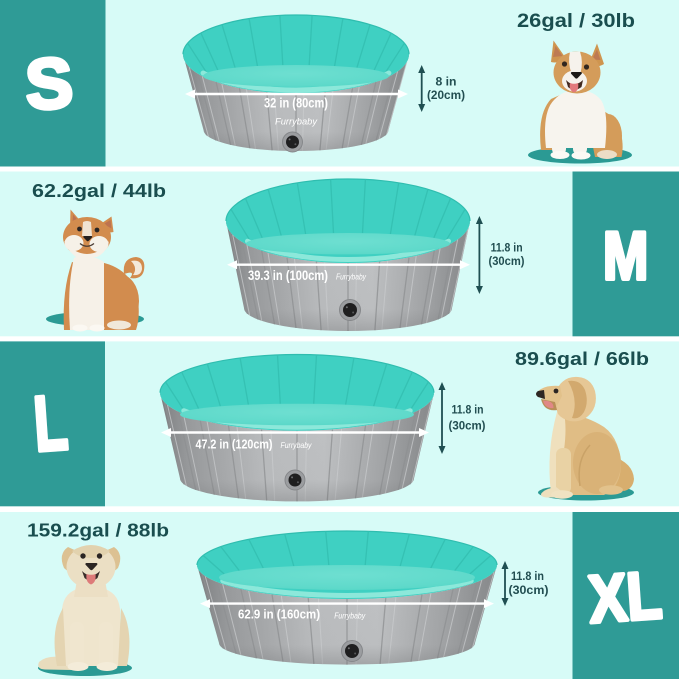  What do you see at coordinates (625, 256) in the screenshot?
I see `svg-text: M` at bounding box center [625, 256].